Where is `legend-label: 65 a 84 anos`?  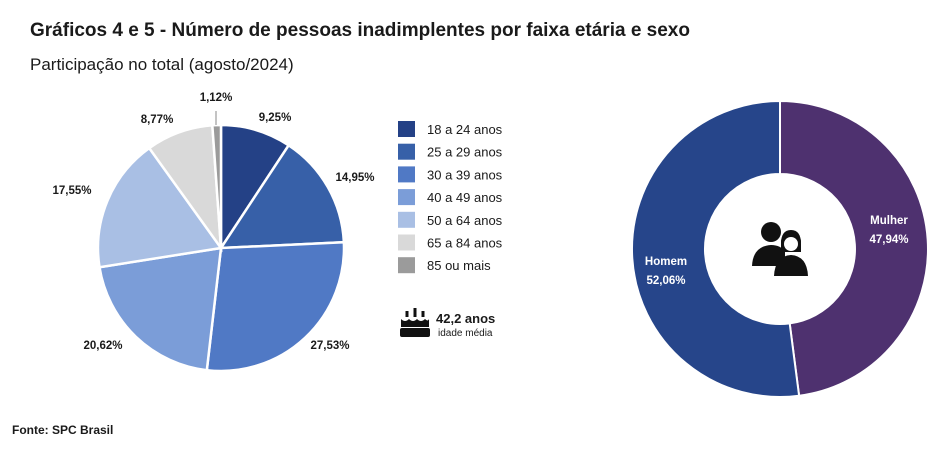
legend-label: 65 a 84 anos is located at coordinates (465, 243).